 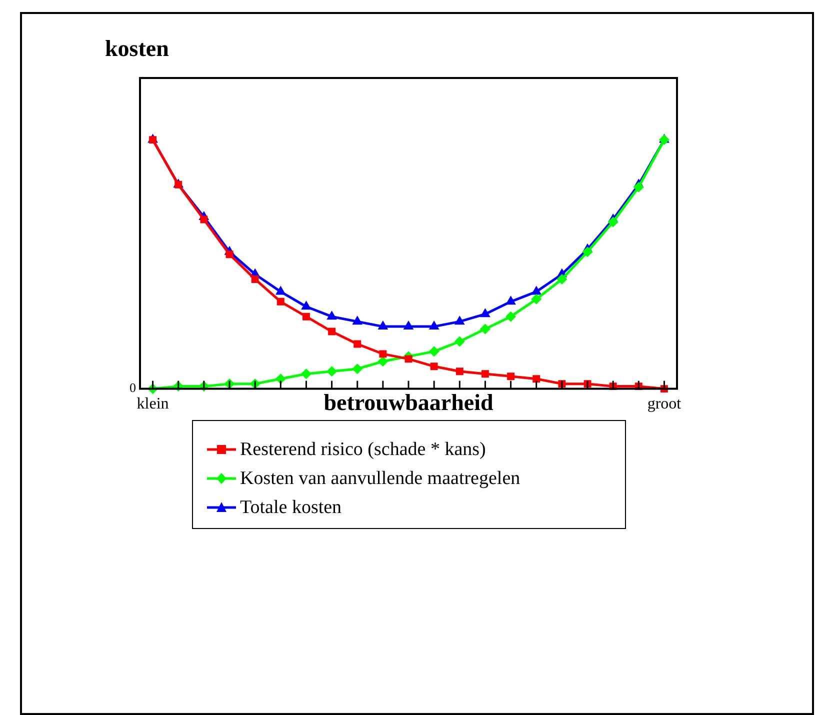 I want to click on x-axis-title: betrouwbaarheid, so click(x=409, y=403).